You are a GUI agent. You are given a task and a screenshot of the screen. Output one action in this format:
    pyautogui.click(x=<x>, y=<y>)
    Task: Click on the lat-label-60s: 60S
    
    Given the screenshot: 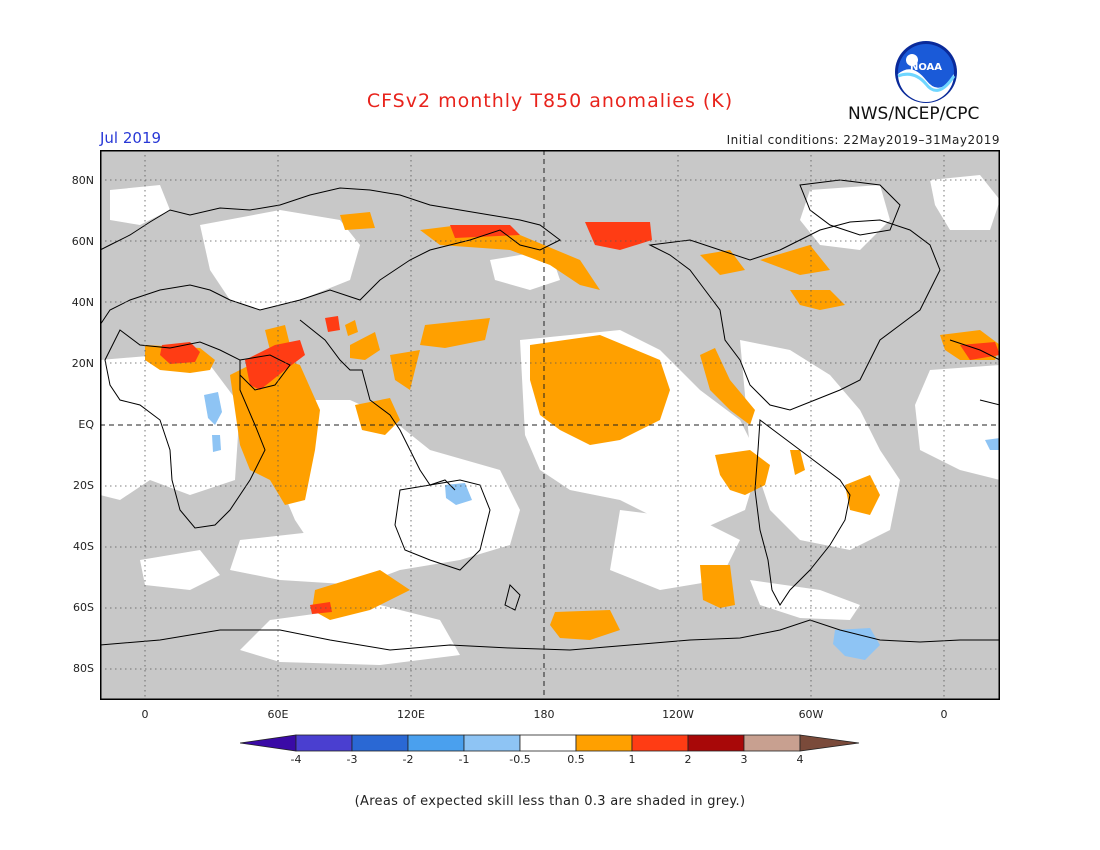 What is the action you would take?
    pyautogui.click(x=83, y=607)
    